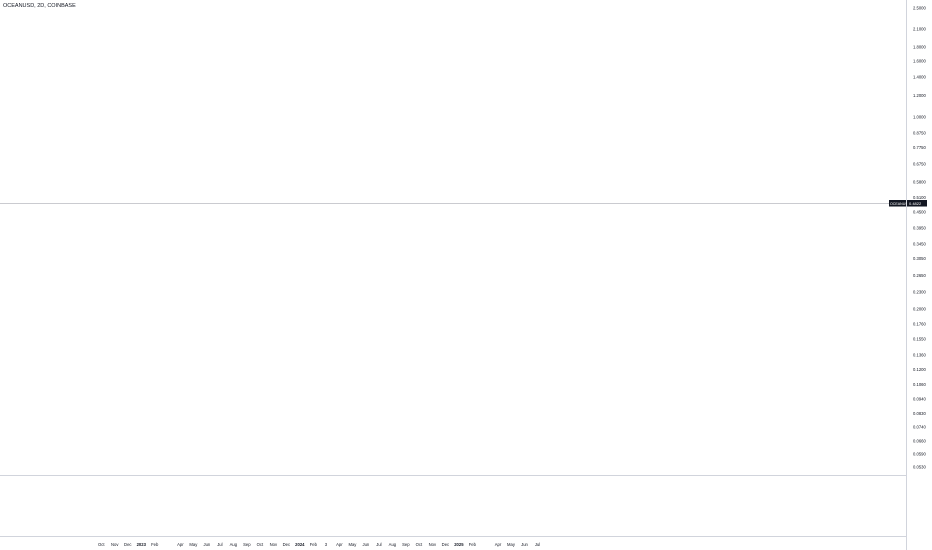 The width and height of the screenshot is (932, 550). What do you see at coordinates (919, 467) in the screenshot?
I see `price-tick-label: 0.0530` at bounding box center [919, 467].